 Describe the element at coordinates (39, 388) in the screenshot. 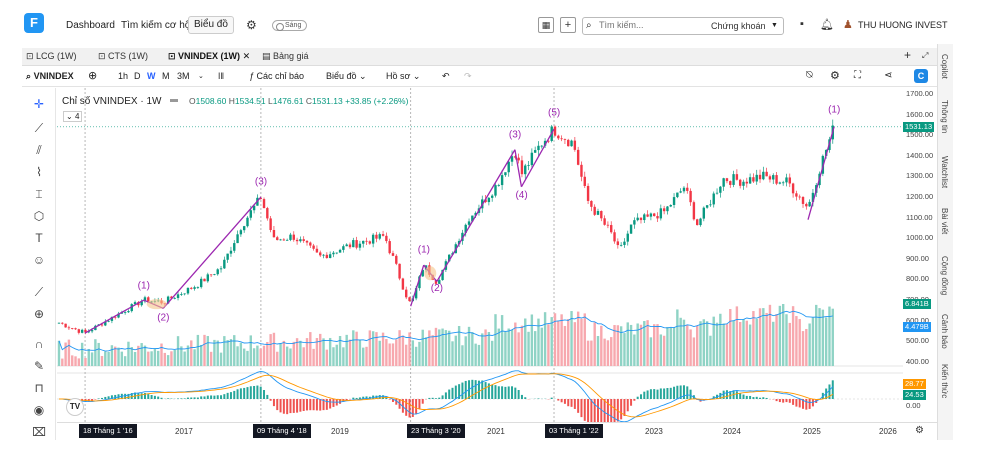

I see `lock-icon: ⊓` at that location.